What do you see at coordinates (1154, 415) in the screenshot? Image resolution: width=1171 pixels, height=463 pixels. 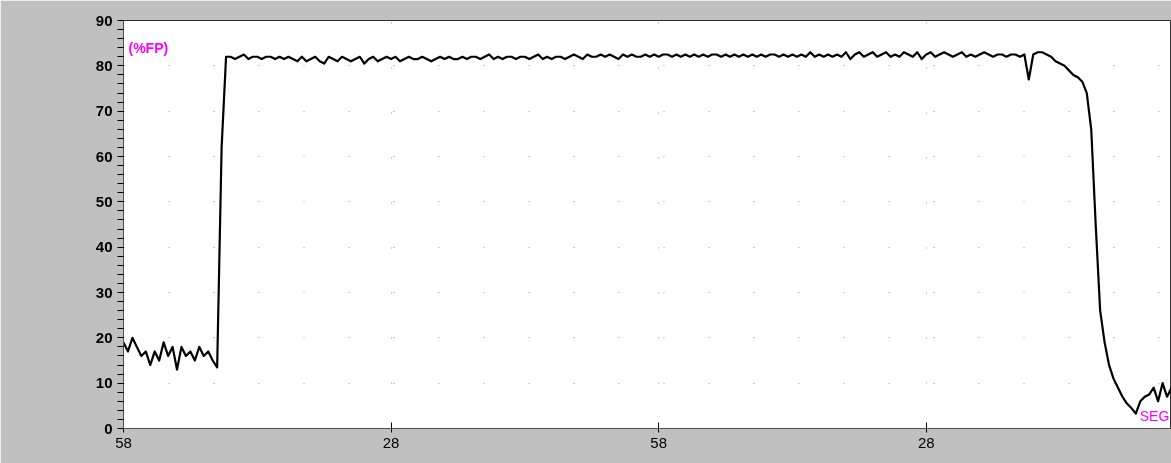 I see `x-axis-title: SEG` at bounding box center [1154, 415].